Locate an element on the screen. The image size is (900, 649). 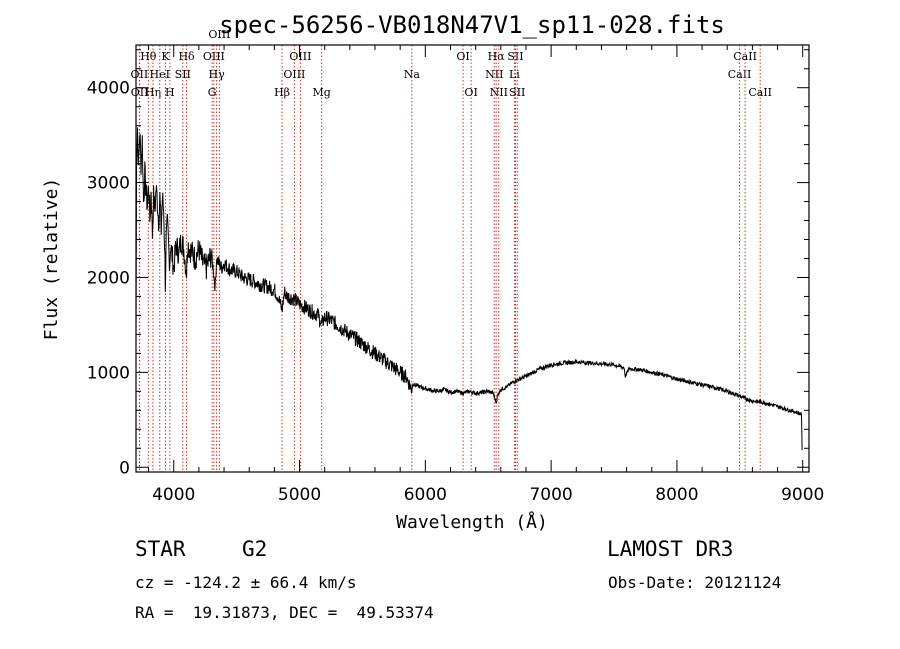
line-label: Hα is located at coordinates (497, 56).